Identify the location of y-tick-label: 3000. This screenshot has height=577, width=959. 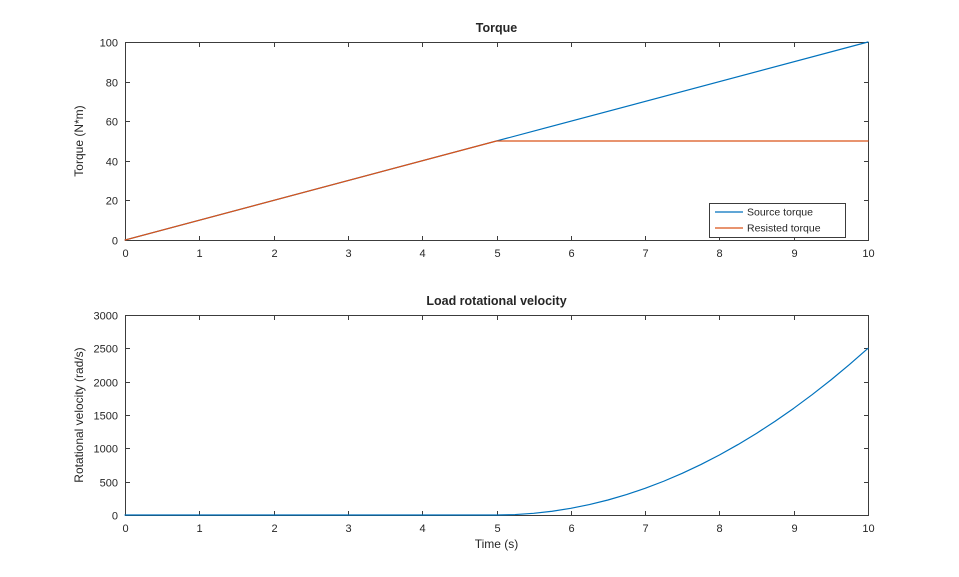
(106, 317).